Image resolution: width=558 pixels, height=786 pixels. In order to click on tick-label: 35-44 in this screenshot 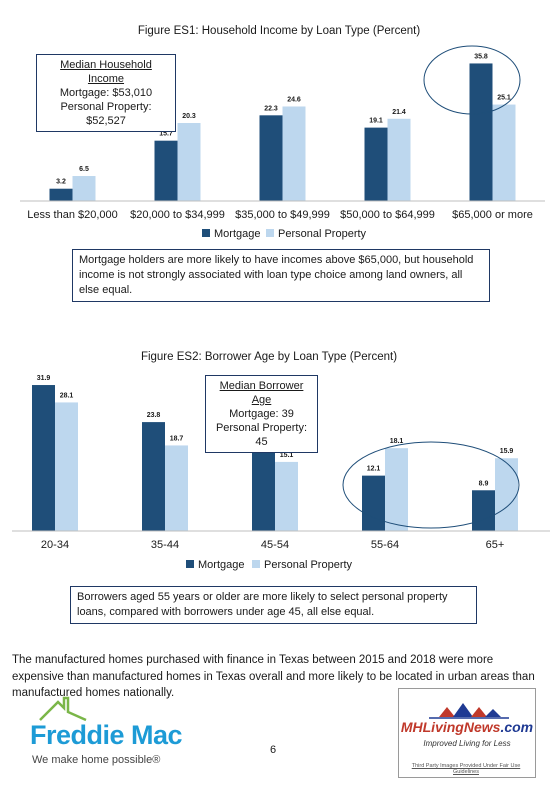, I will do `click(165, 545)`.